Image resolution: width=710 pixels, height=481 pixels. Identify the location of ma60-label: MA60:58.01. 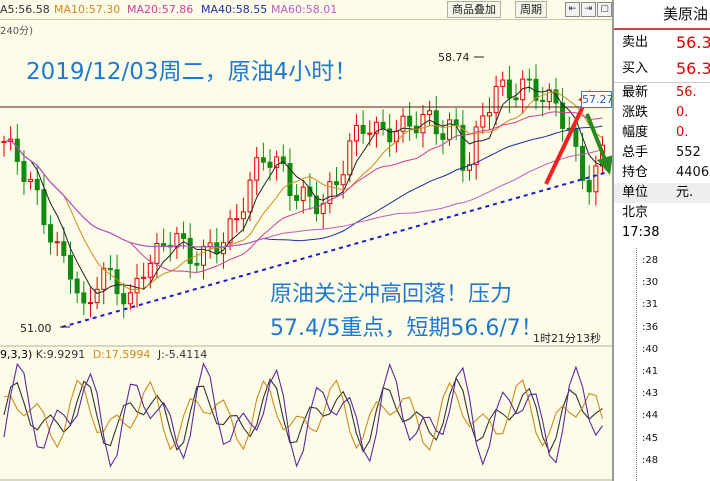
(304, 9).